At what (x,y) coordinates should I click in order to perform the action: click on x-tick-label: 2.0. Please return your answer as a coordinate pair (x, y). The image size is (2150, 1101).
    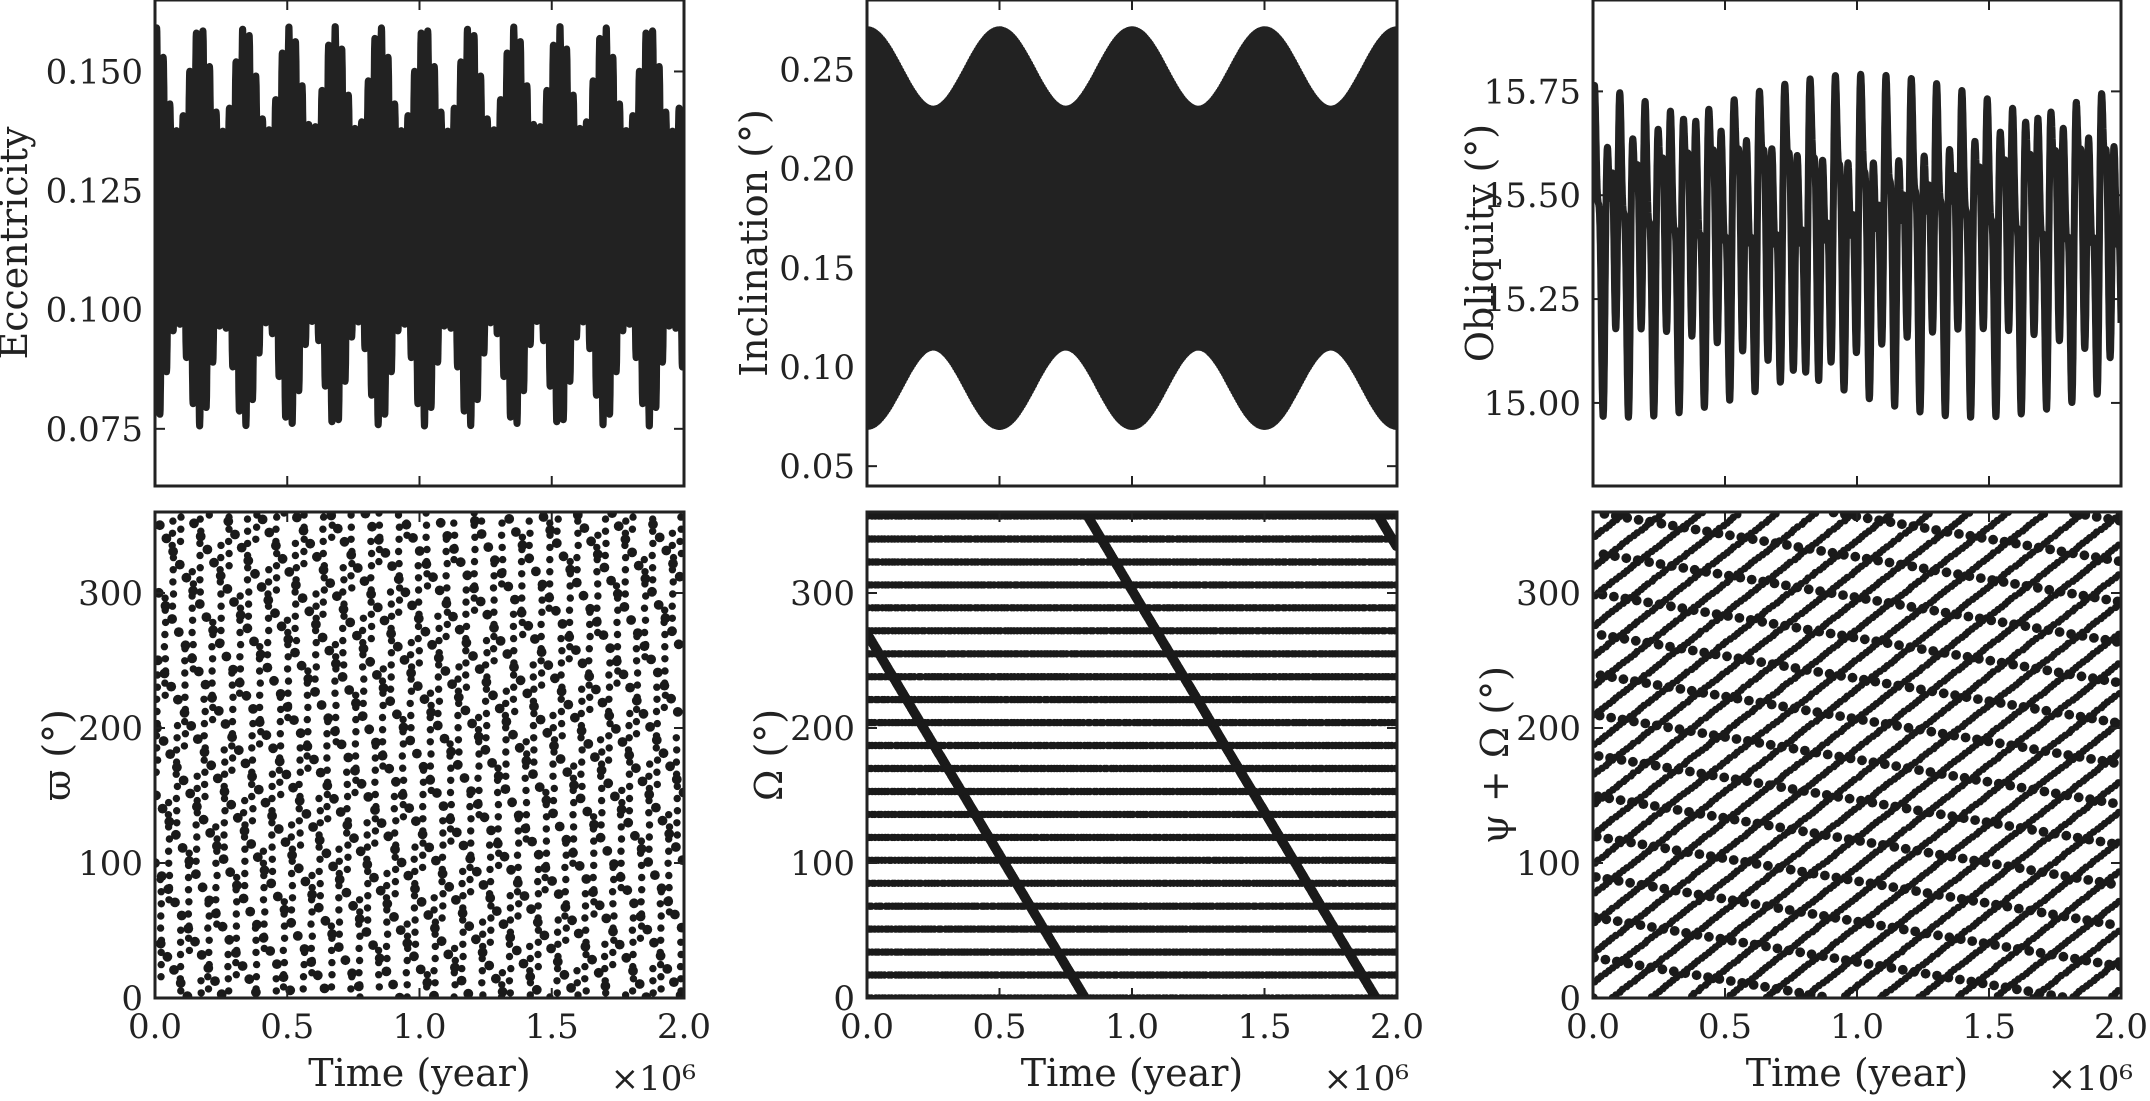
    Looking at the image, I should click on (684, 1027).